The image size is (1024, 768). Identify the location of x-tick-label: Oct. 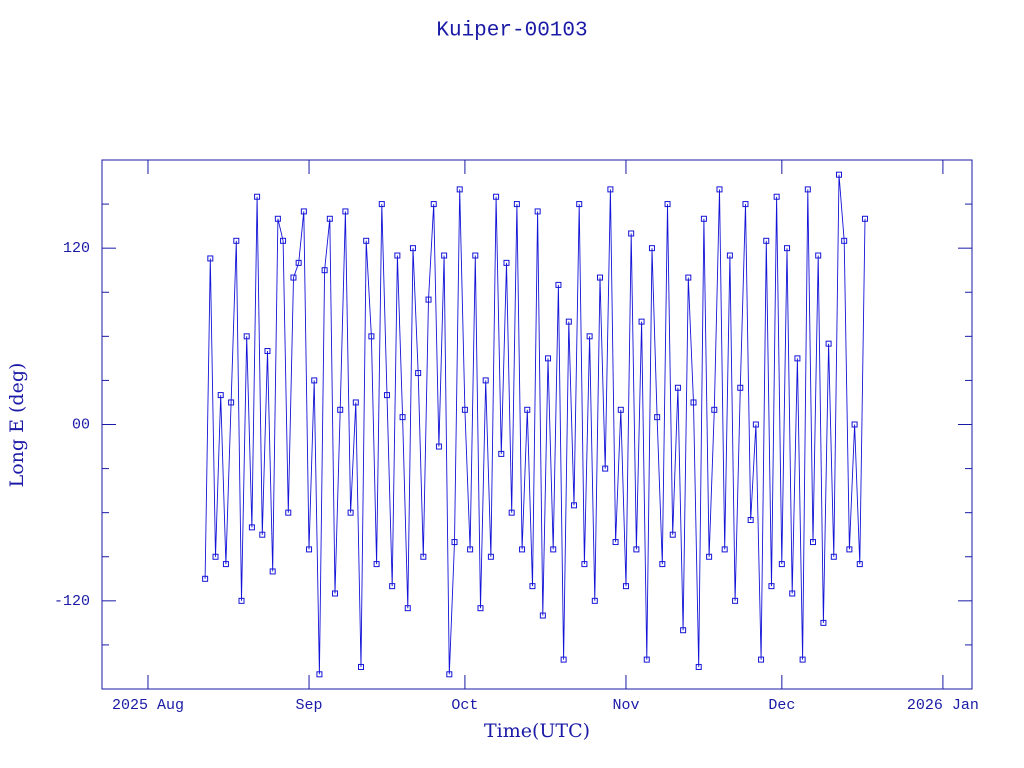
(464, 705).